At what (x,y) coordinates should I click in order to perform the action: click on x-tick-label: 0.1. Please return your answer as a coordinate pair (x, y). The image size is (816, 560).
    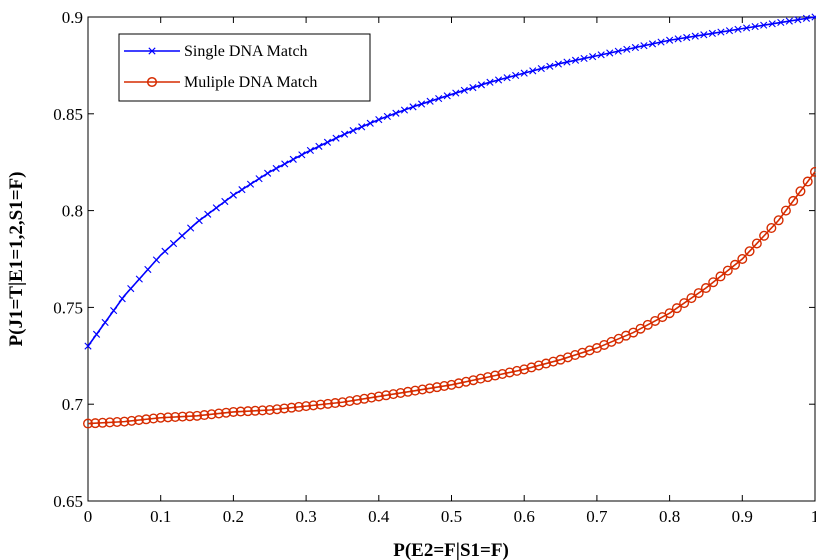
    Looking at the image, I should click on (160, 516).